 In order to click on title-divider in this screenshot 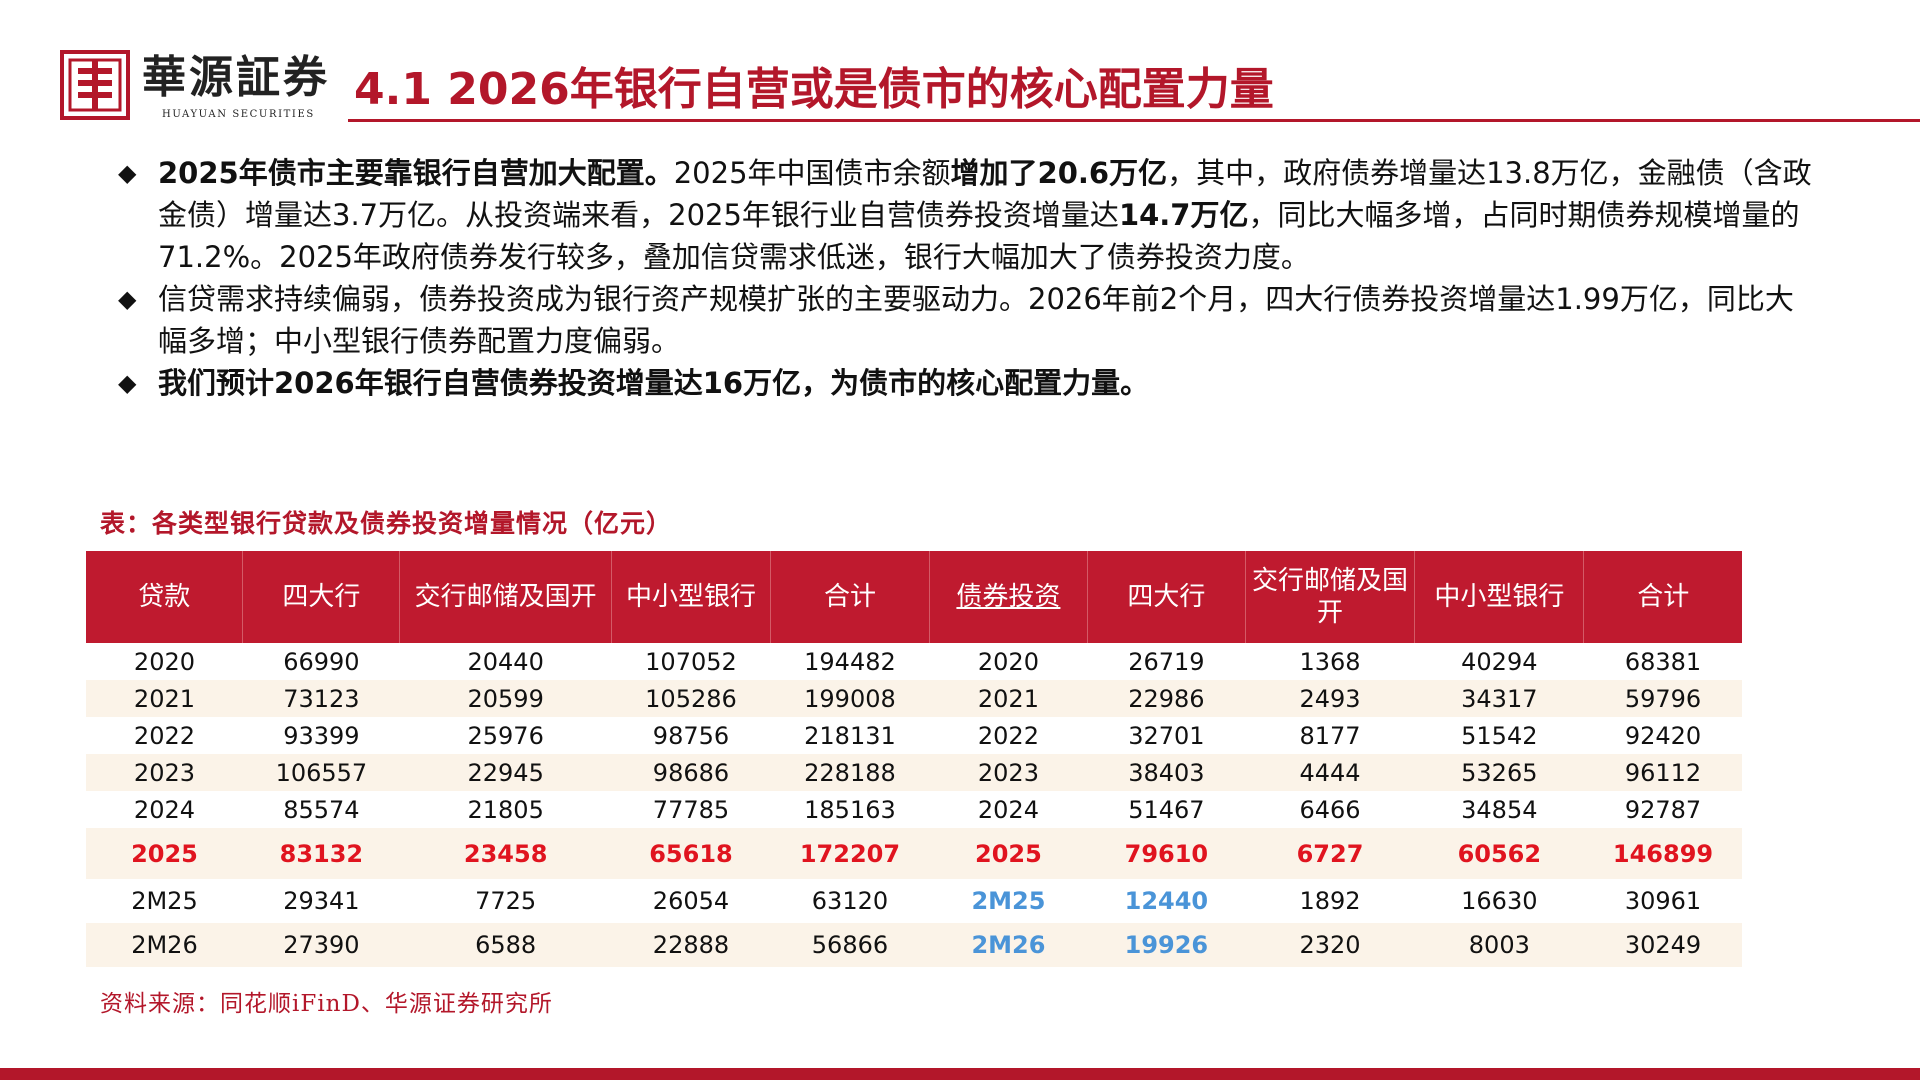, I will do `click(1134, 120)`.